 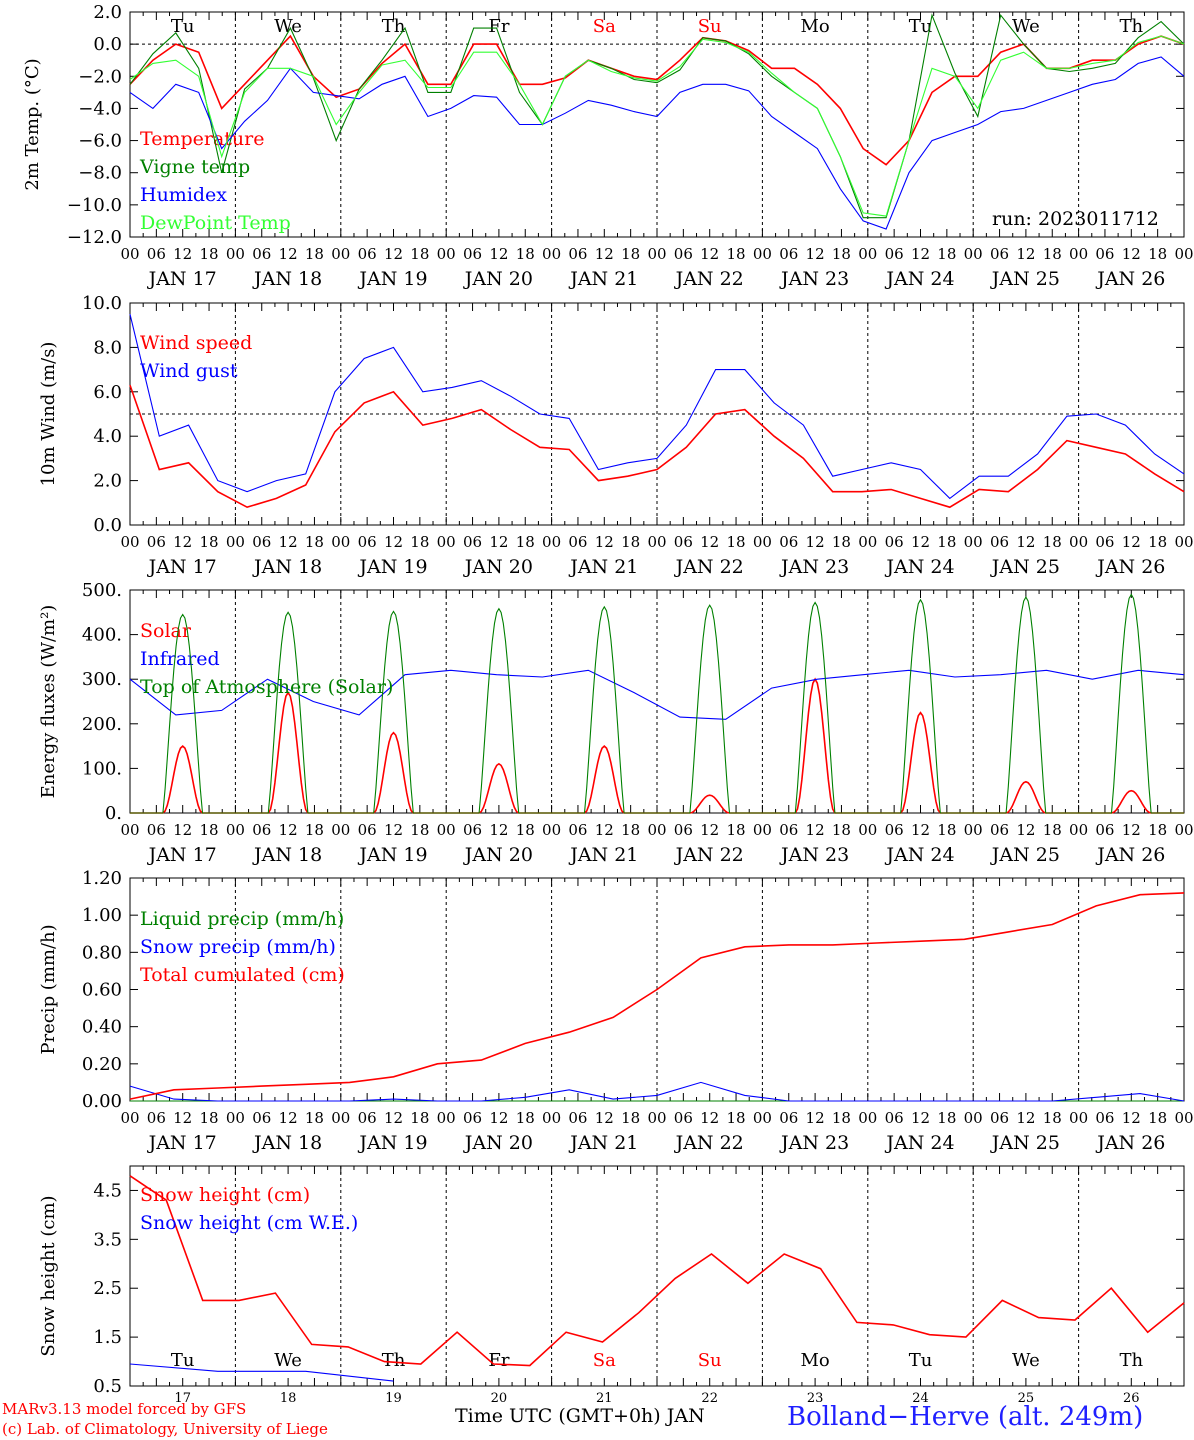 What do you see at coordinates (124, 1409) in the screenshot?
I see `model-credit: MARv3.13 model forced by GFS` at bounding box center [124, 1409].